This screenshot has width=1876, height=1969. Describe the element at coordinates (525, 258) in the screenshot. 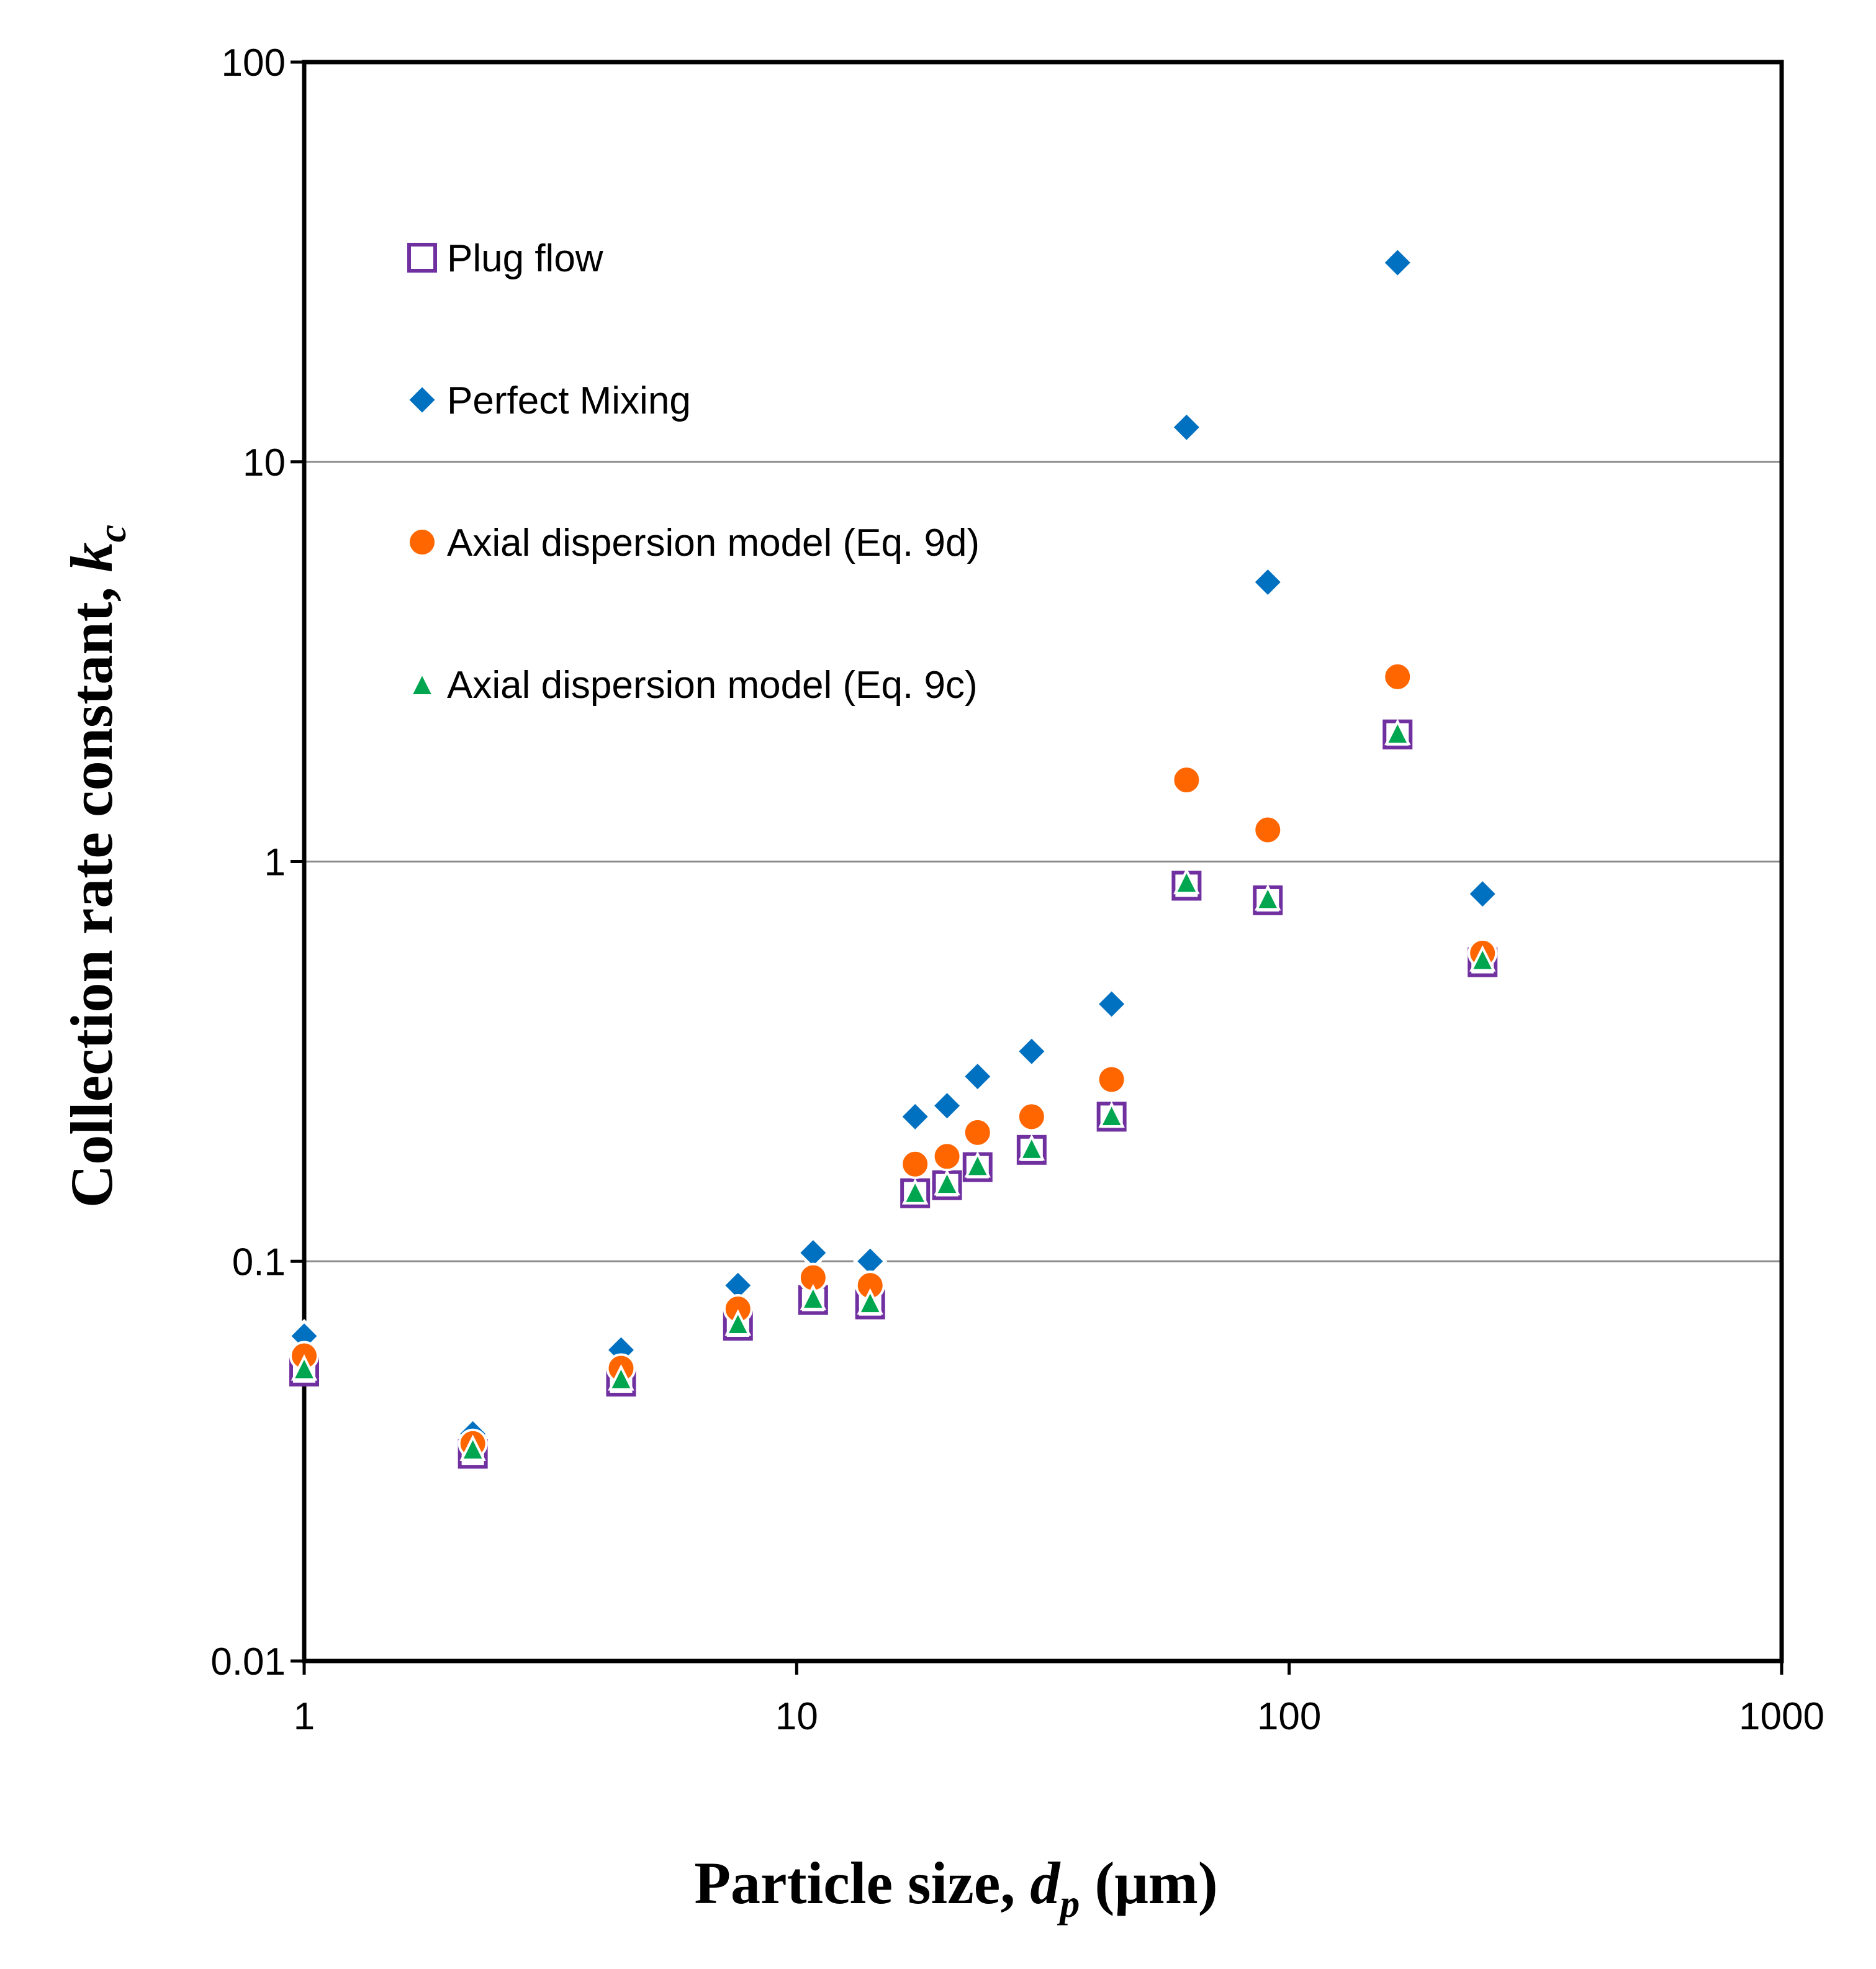

I see `legend-label-0: Plug flow` at that location.